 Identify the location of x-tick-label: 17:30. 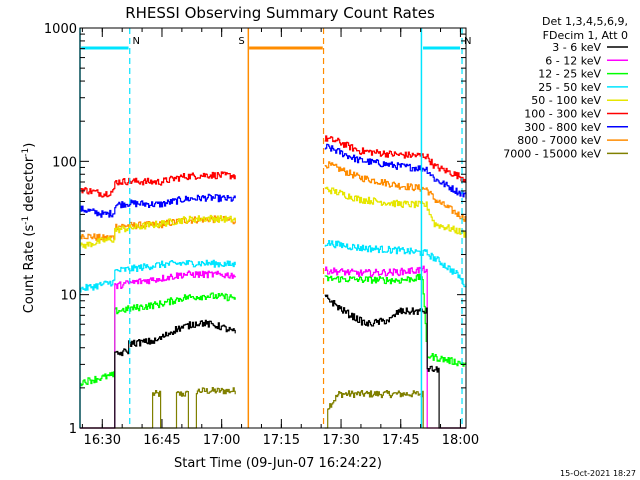
(340, 440).